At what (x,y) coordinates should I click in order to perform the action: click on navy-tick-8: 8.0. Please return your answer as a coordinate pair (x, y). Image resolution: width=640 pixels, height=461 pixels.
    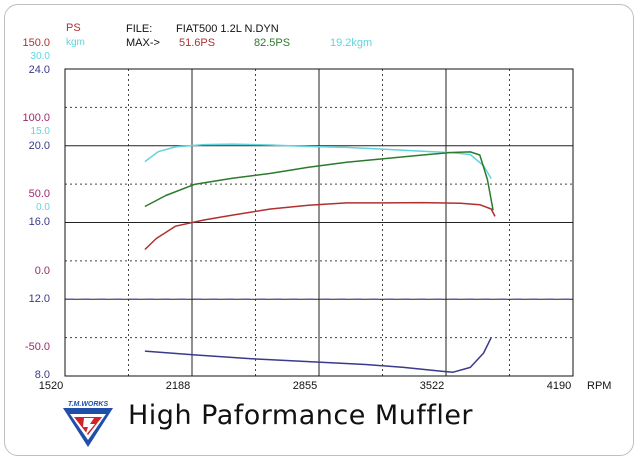
    Looking at the image, I should click on (42, 375).